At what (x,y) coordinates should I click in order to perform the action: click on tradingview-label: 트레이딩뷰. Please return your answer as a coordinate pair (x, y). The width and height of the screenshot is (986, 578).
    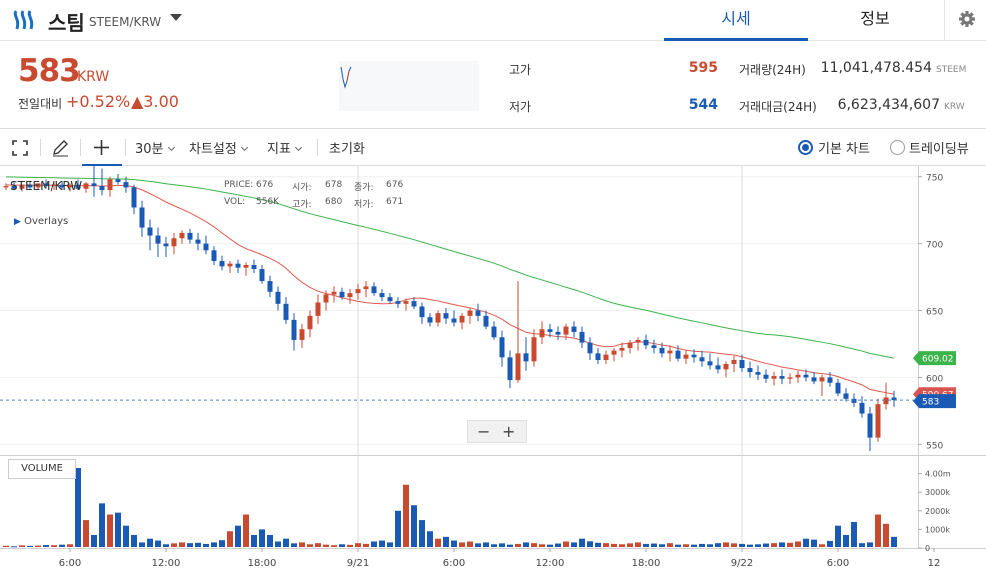
    Looking at the image, I should click on (939, 149).